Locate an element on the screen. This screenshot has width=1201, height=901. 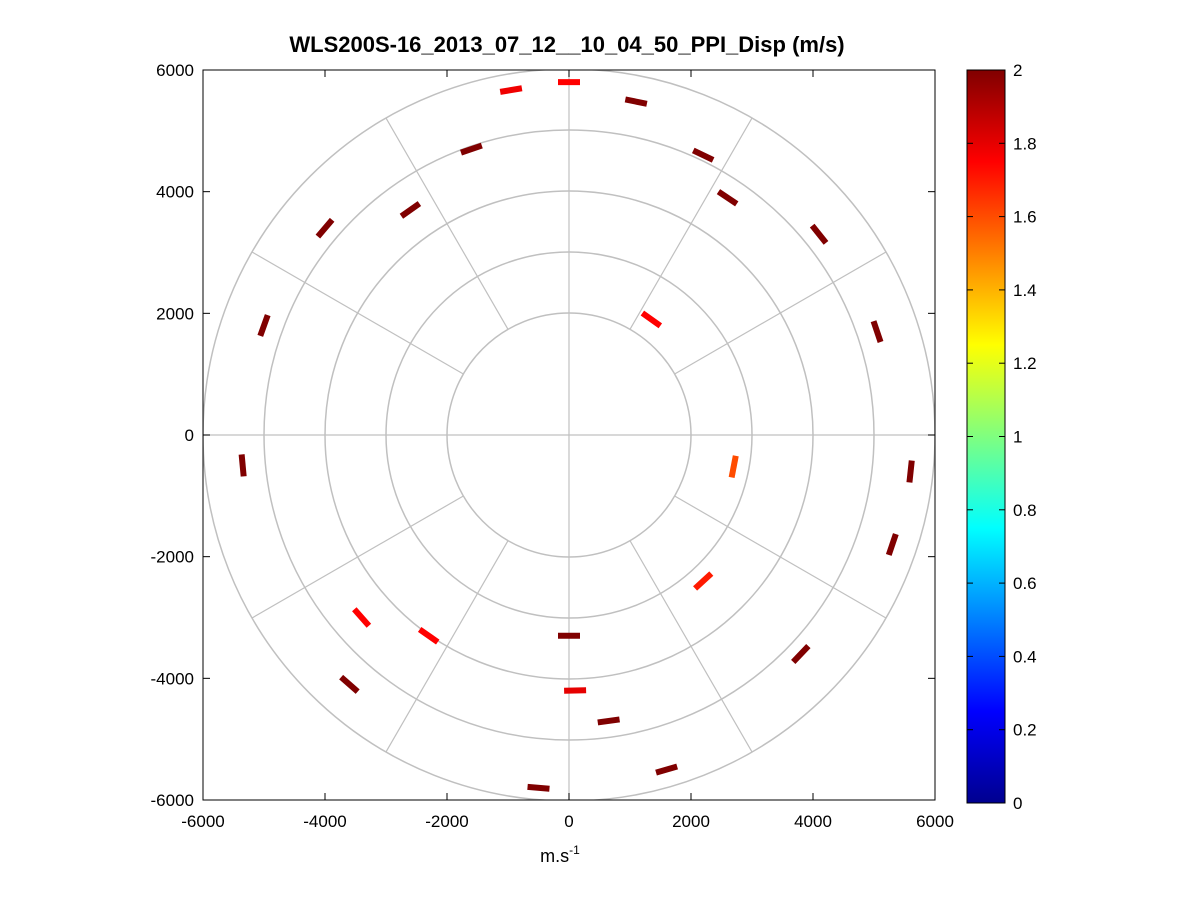
colorbar-tick-label: 1.8 is located at coordinates (1025, 143).